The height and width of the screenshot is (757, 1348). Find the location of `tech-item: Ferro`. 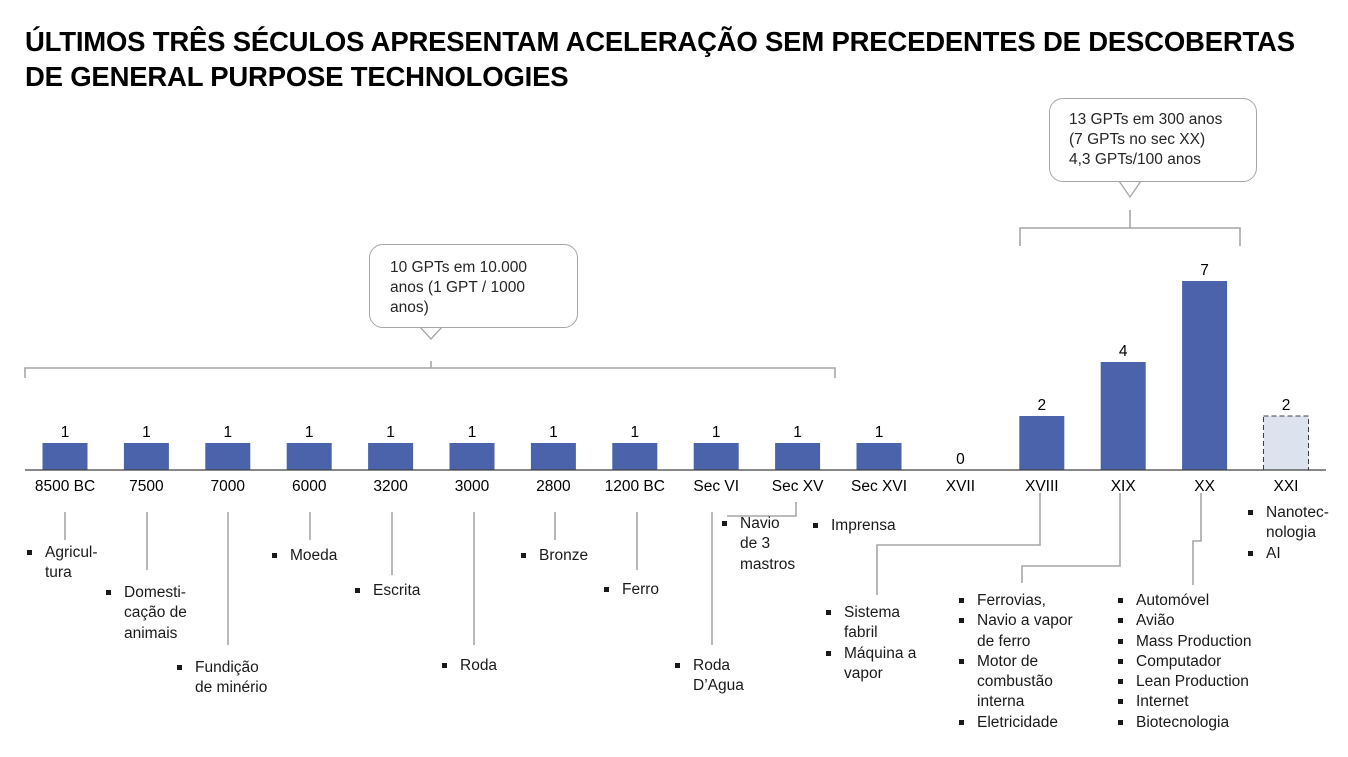

tech-item: Ferro is located at coordinates (631, 590).